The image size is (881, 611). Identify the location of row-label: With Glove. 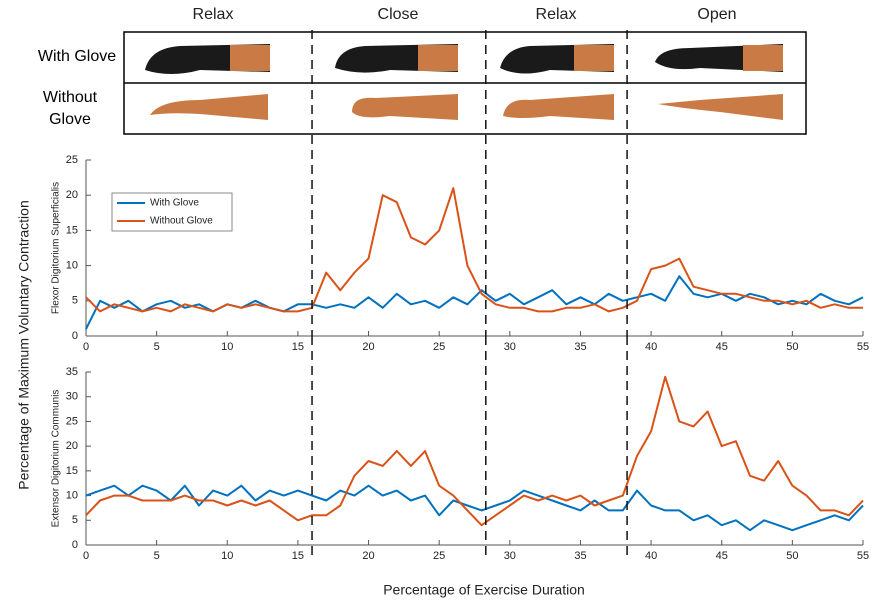
(77, 56).